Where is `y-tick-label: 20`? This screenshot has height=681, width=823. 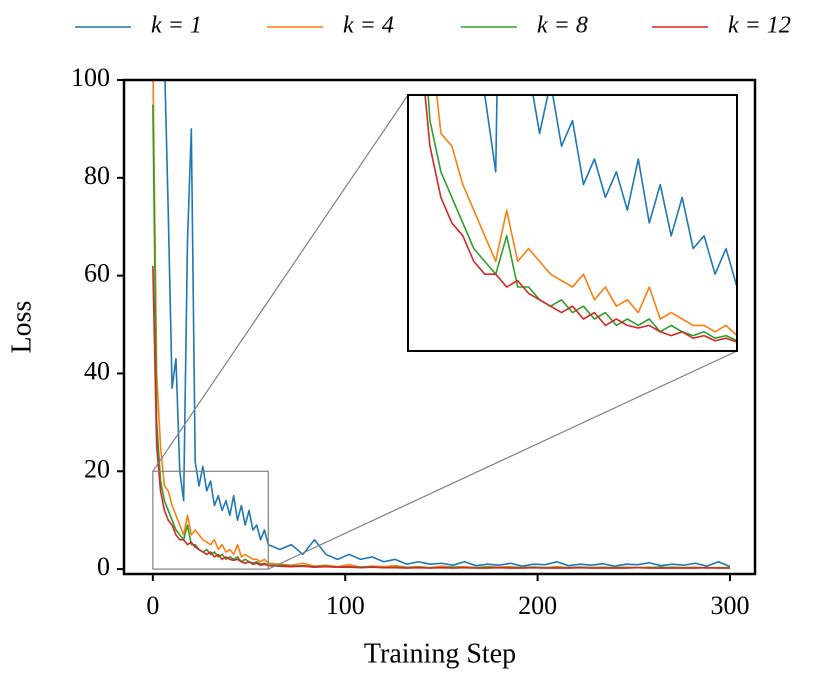
y-tick-label: 20 is located at coordinates (97, 468).